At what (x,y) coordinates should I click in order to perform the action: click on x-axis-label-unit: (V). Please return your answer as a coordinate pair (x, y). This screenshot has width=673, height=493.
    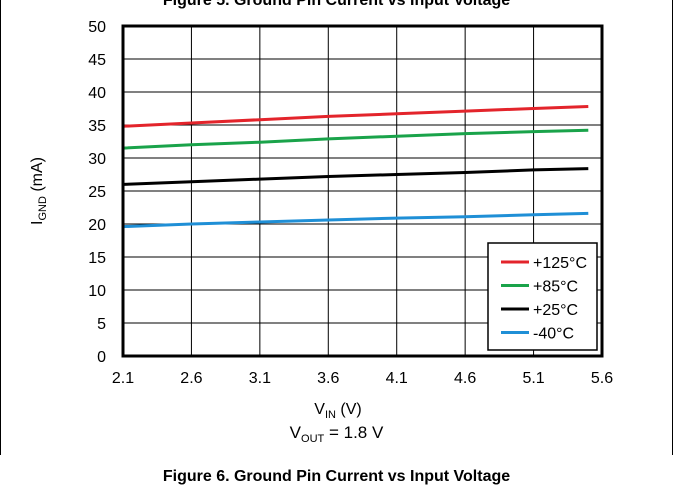
    Looking at the image, I should click on (349, 409).